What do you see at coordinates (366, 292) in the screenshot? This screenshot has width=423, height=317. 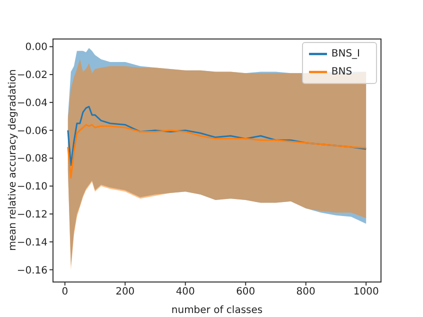 I see `x-tick-label: 1000` at bounding box center [366, 292].